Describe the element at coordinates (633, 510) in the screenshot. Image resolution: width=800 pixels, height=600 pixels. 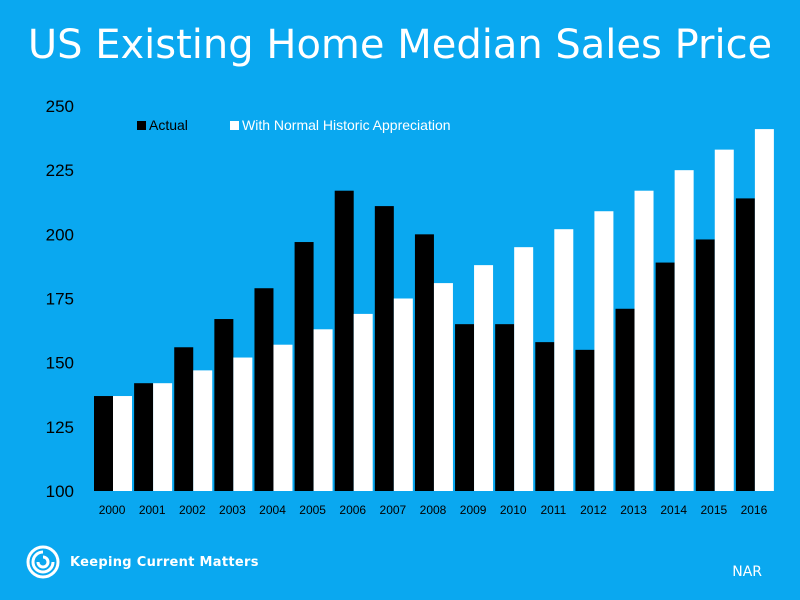
I see `x-tick-label: 2013` at that location.